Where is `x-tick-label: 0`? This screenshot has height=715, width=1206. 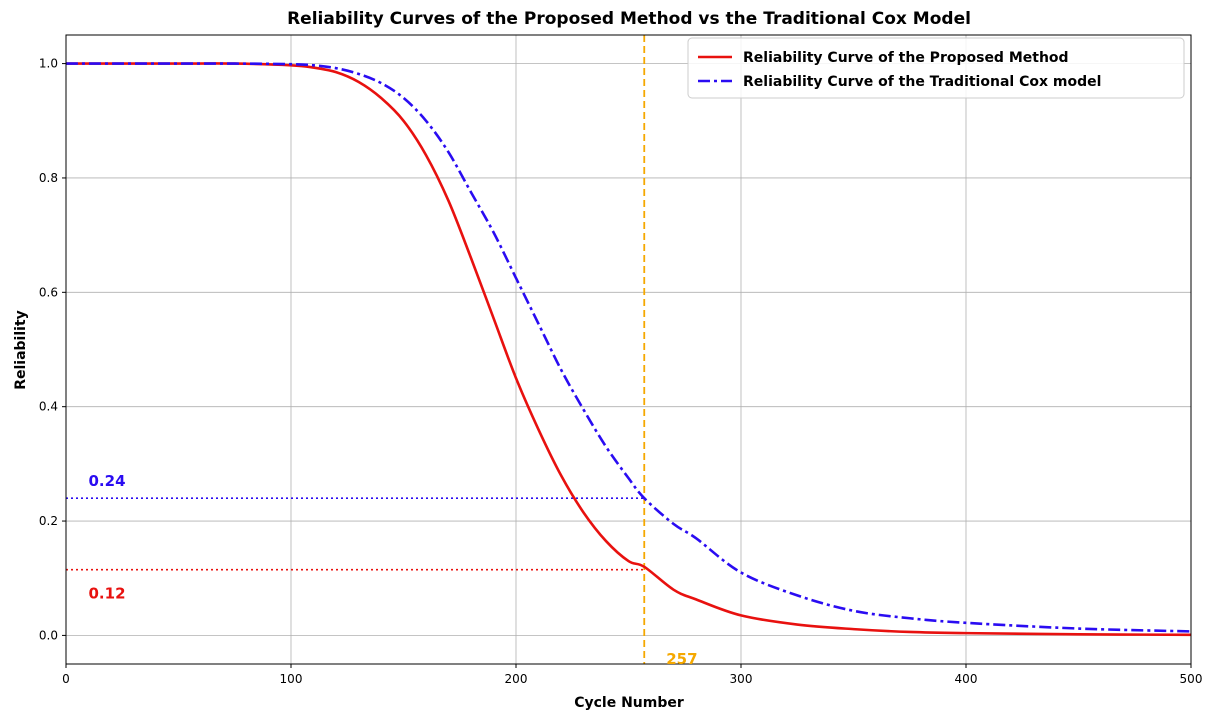
x-tick-label: 0 is located at coordinates (66, 679).